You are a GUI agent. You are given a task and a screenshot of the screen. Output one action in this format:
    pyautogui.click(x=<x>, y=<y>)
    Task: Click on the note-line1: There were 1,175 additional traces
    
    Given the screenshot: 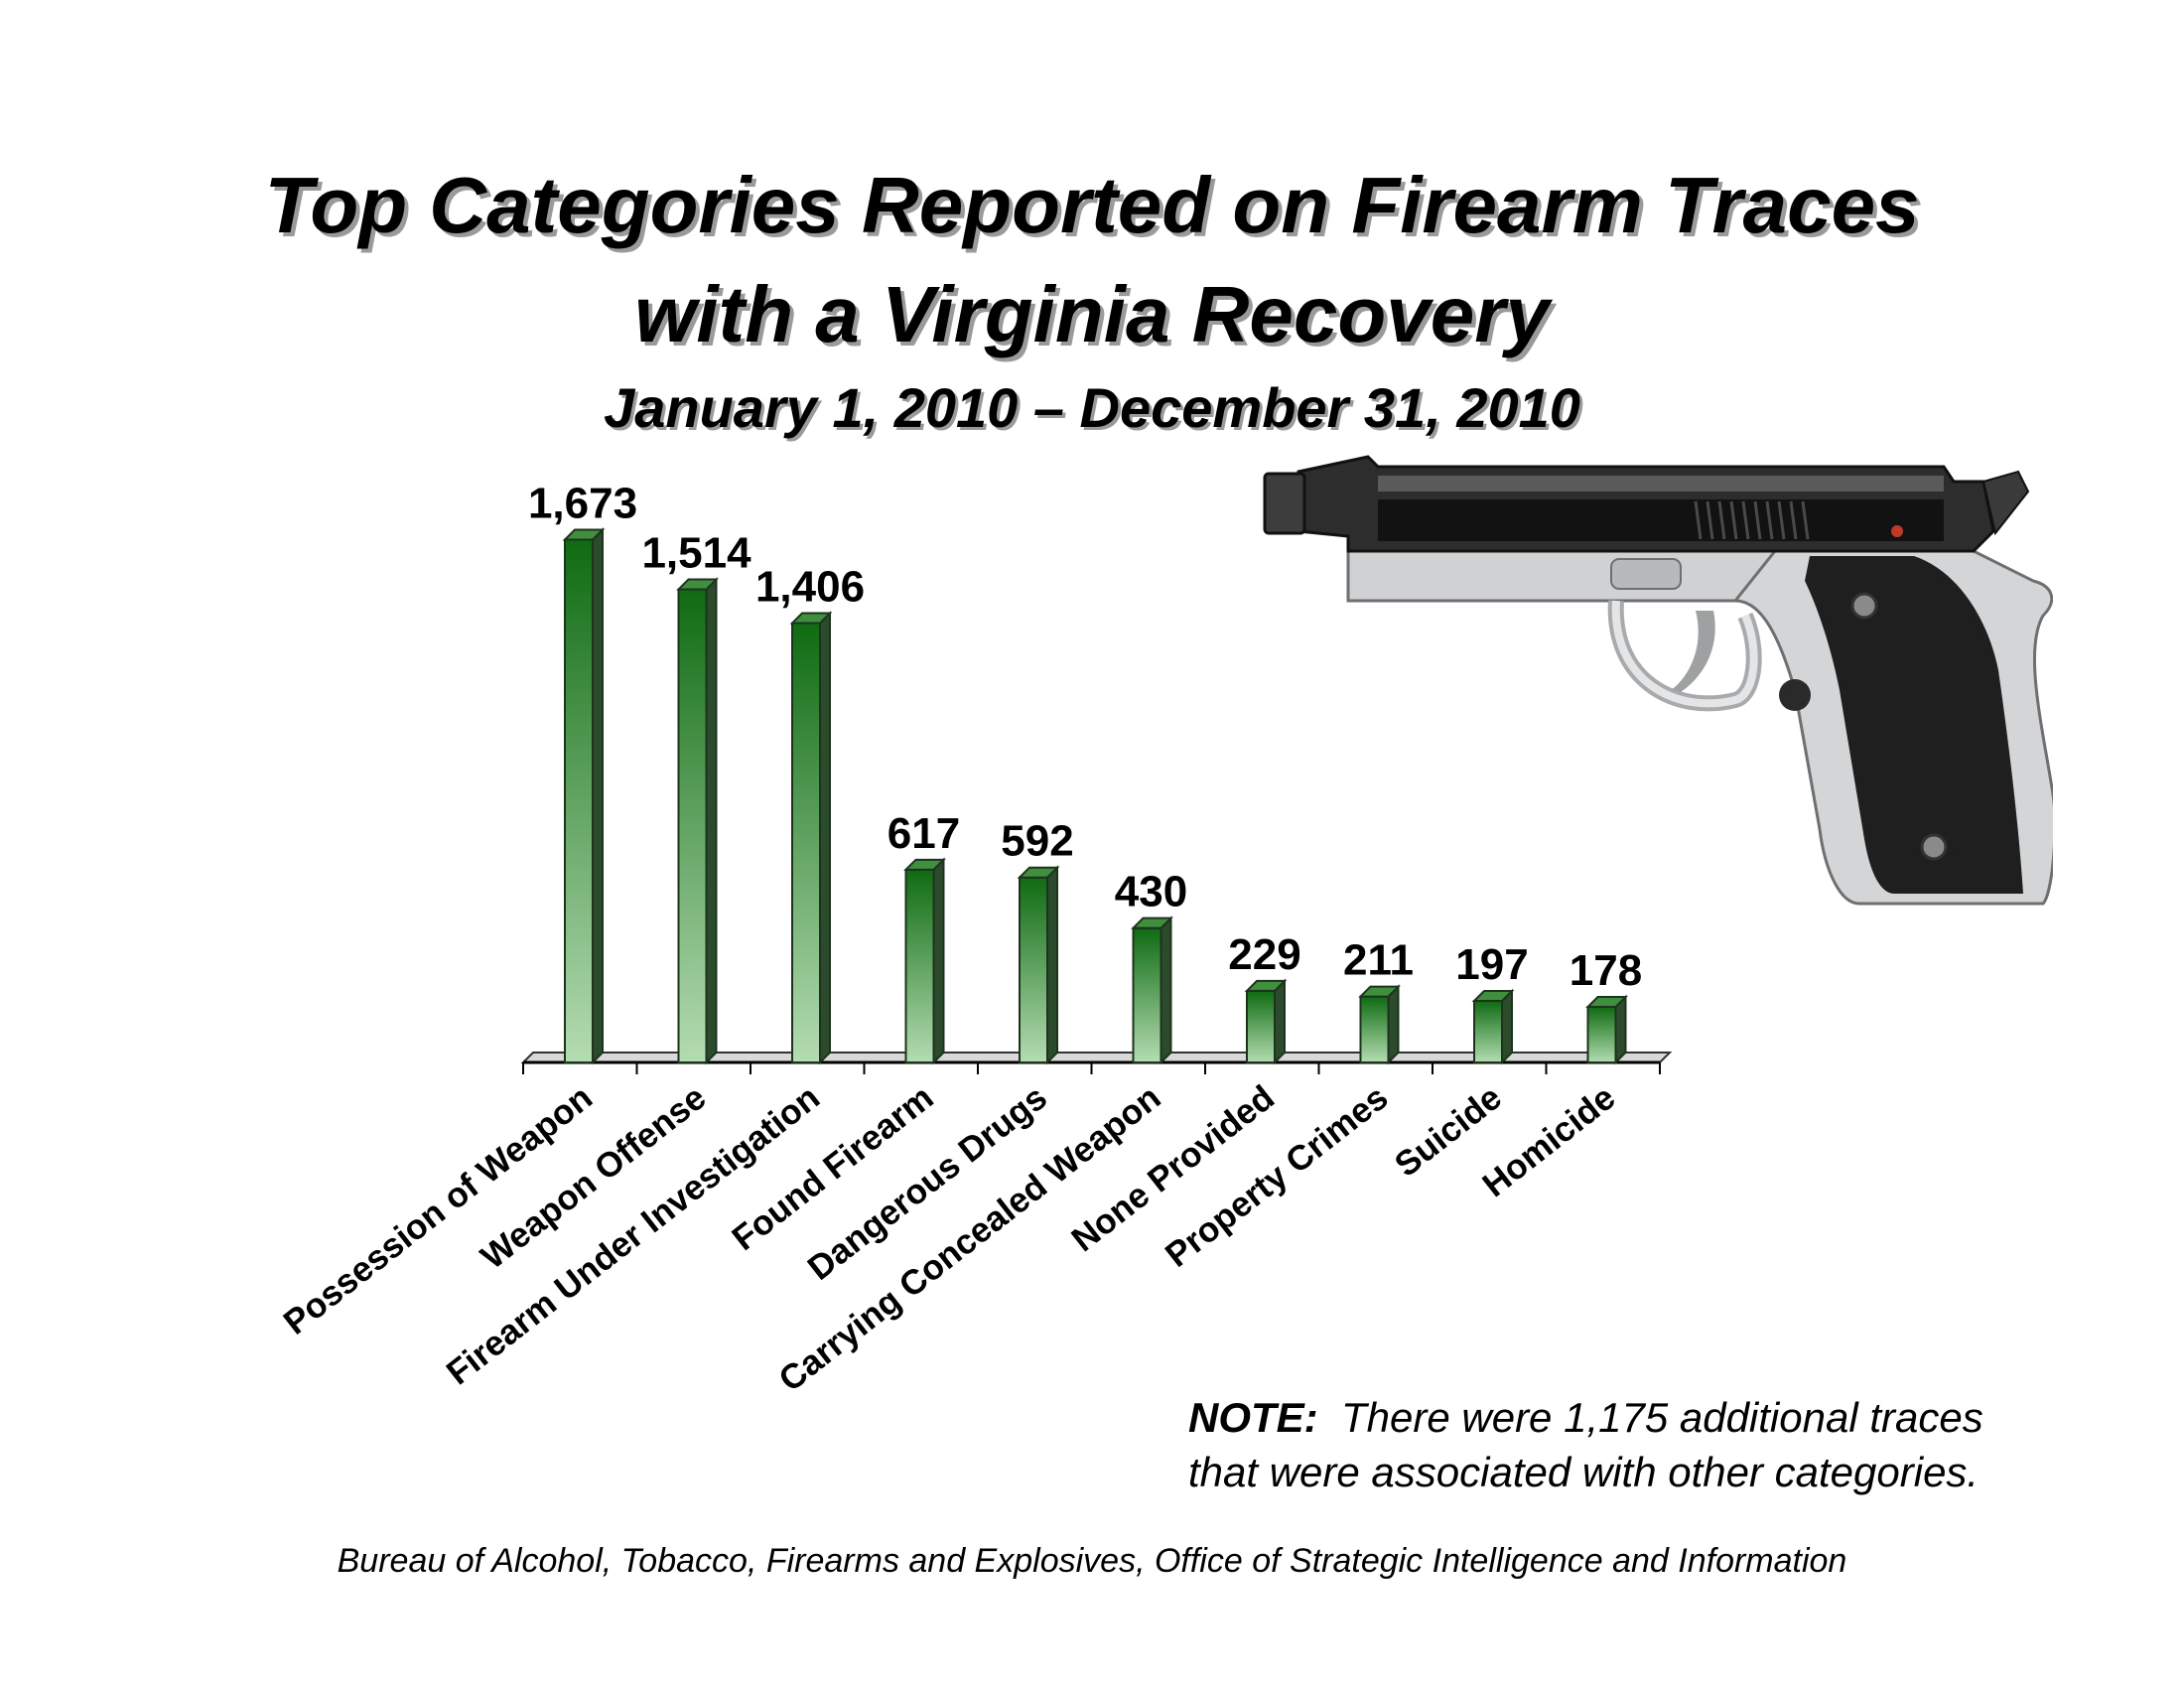 What is the action you would take?
    pyautogui.click(x=1662, y=1417)
    